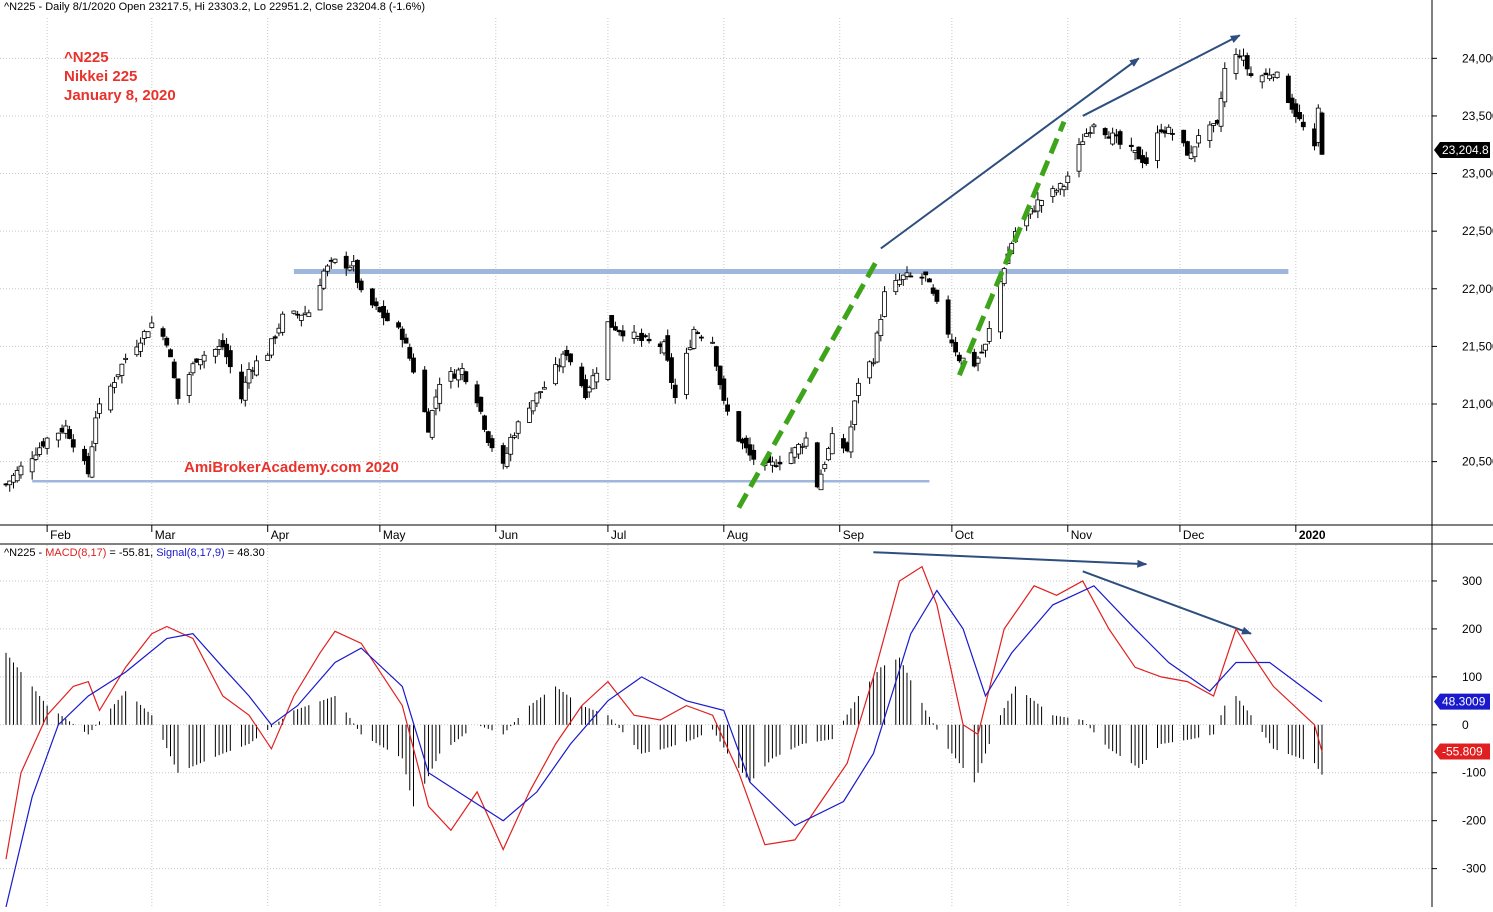 The width and height of the screenshot is (1493, 912). Describe the element at coordinates (1081, 535) in the screenshot. I see `x-tick-label: Nov` at that location.